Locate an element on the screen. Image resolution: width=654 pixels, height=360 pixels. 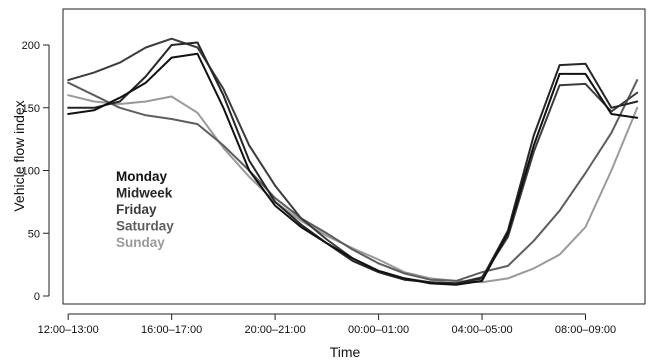
legend-entry-friday: Friday is located at coordinates (136, 209).